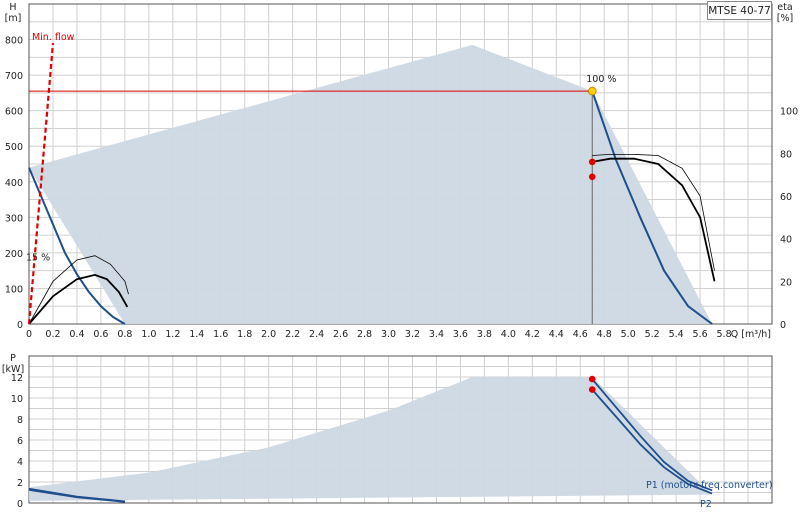 This screenshot has height=525, width=800. What do you see at coordinates (172, 334) in the screenshot?
I see `x-tick-label: 1.2` at bounding box center [172, 334].